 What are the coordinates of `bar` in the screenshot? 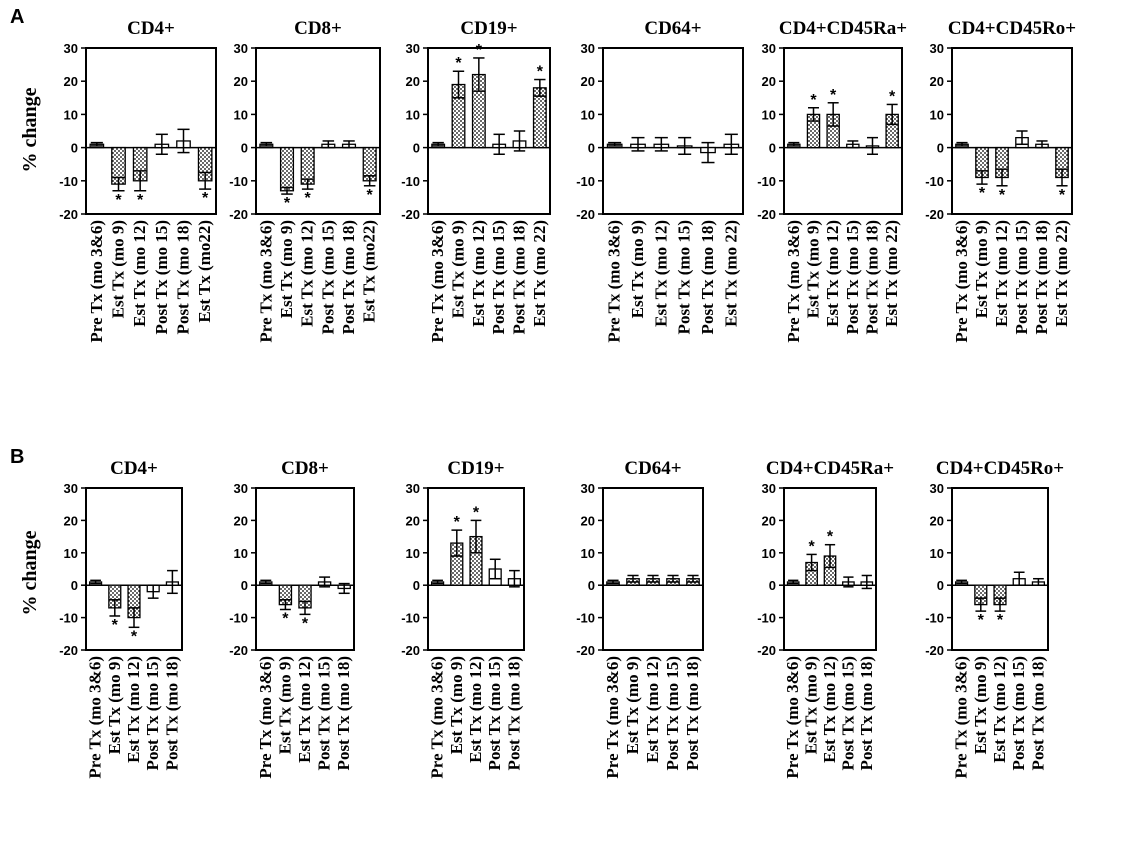 It's located at (287, 169).